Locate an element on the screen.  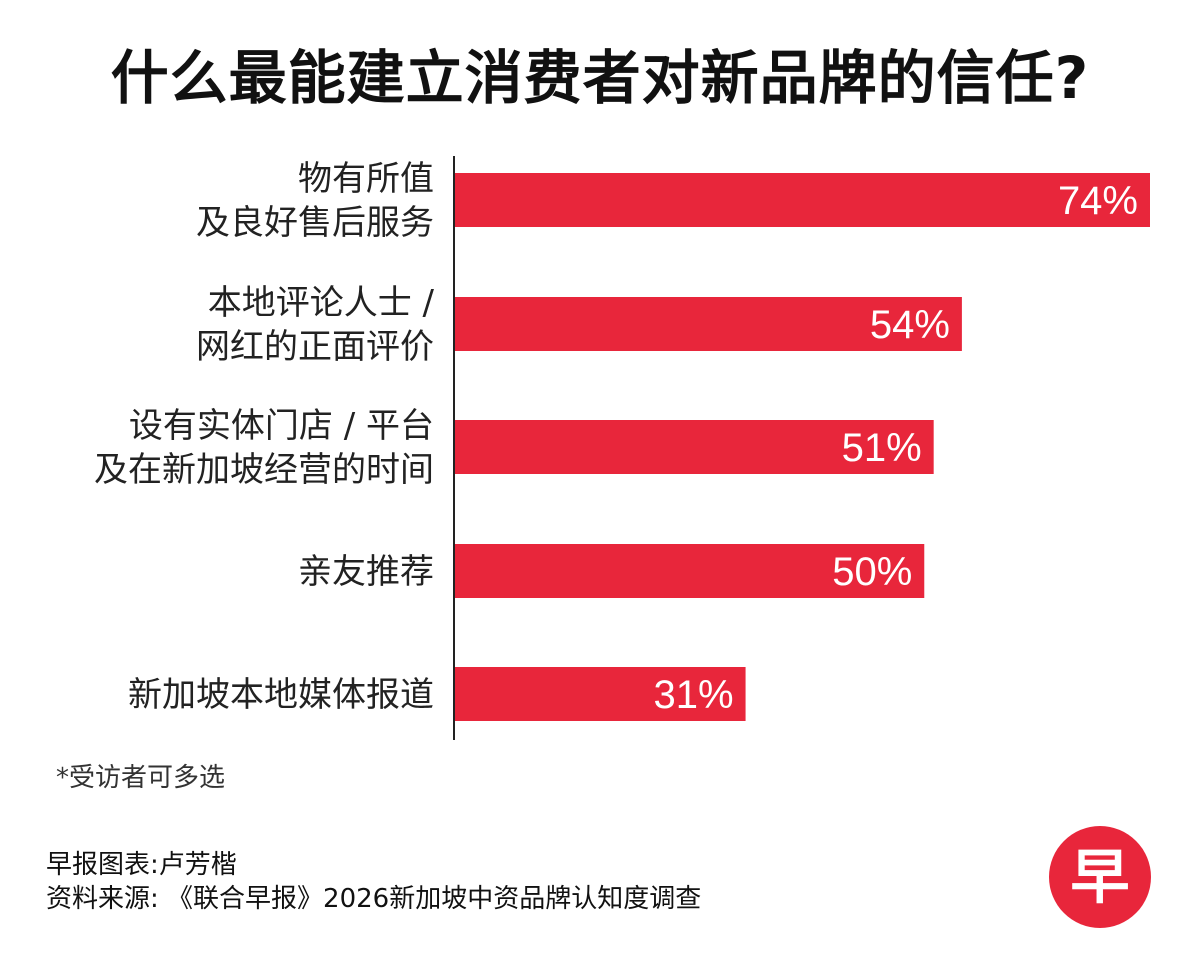
category-label-3: 设有实体门店 / 平台及在新加坡经营的时间 is located at coordinates (264, 448).